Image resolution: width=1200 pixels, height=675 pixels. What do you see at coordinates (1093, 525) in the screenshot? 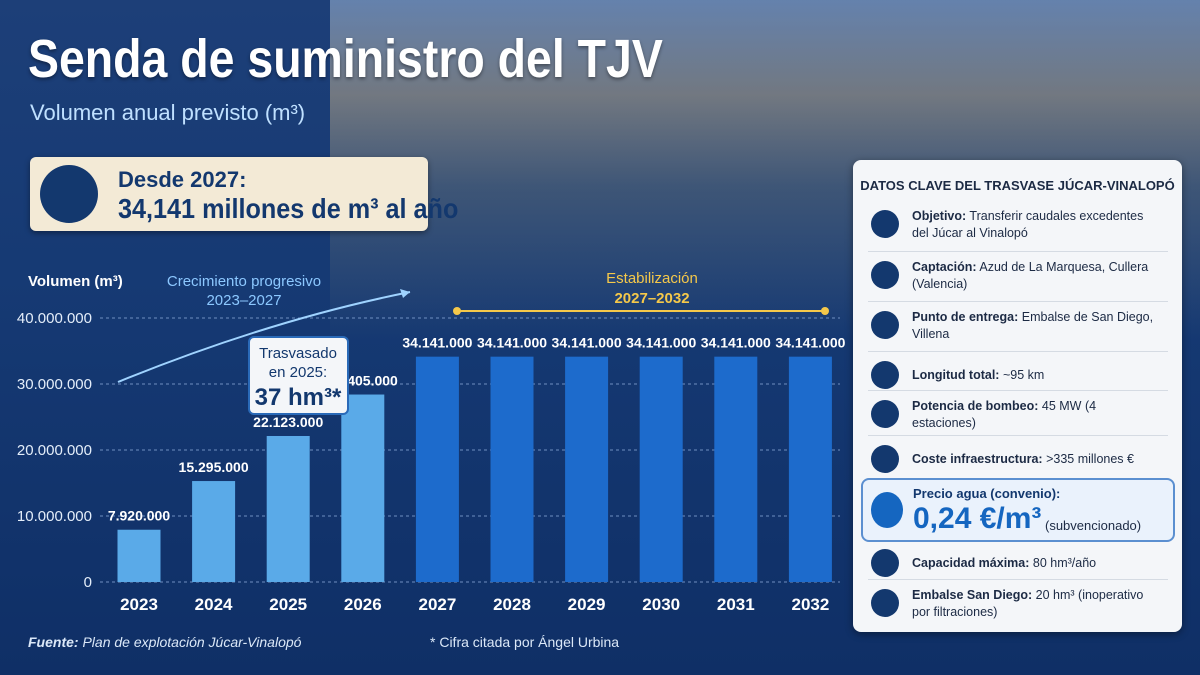
I see `price-note: (subvencionado)` at bounding box center [1093, 525].